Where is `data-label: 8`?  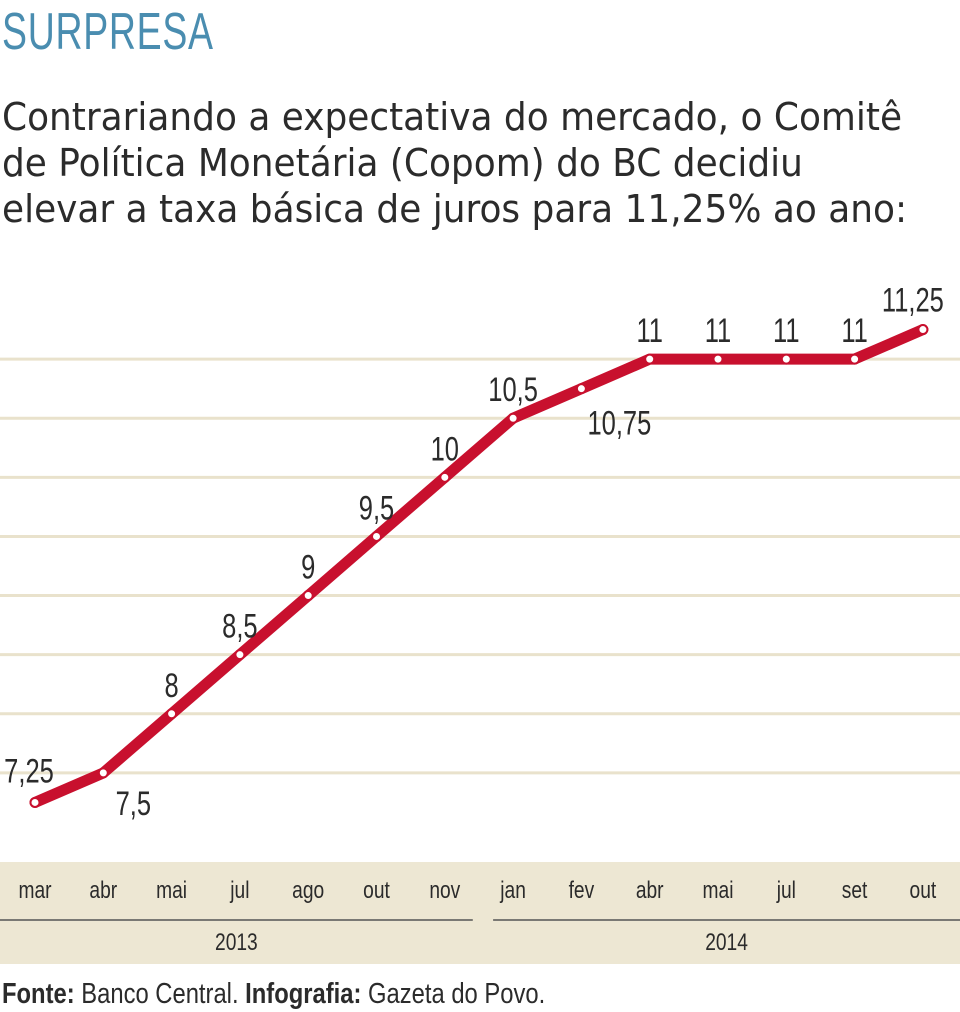 data-label: 8 is located at coordinates (172, 685).